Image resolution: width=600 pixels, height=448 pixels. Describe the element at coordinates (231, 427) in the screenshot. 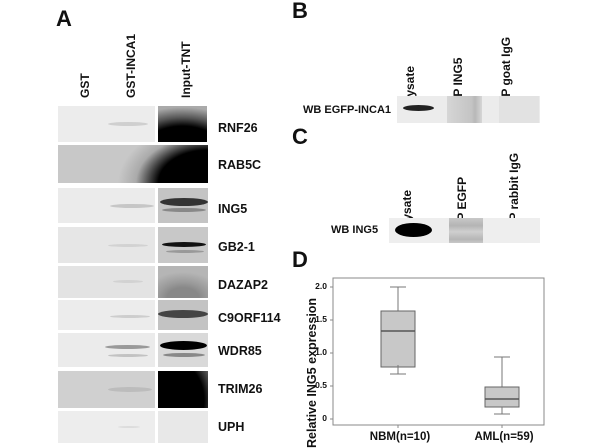

I see `row-label-uph: UPH` at that location.